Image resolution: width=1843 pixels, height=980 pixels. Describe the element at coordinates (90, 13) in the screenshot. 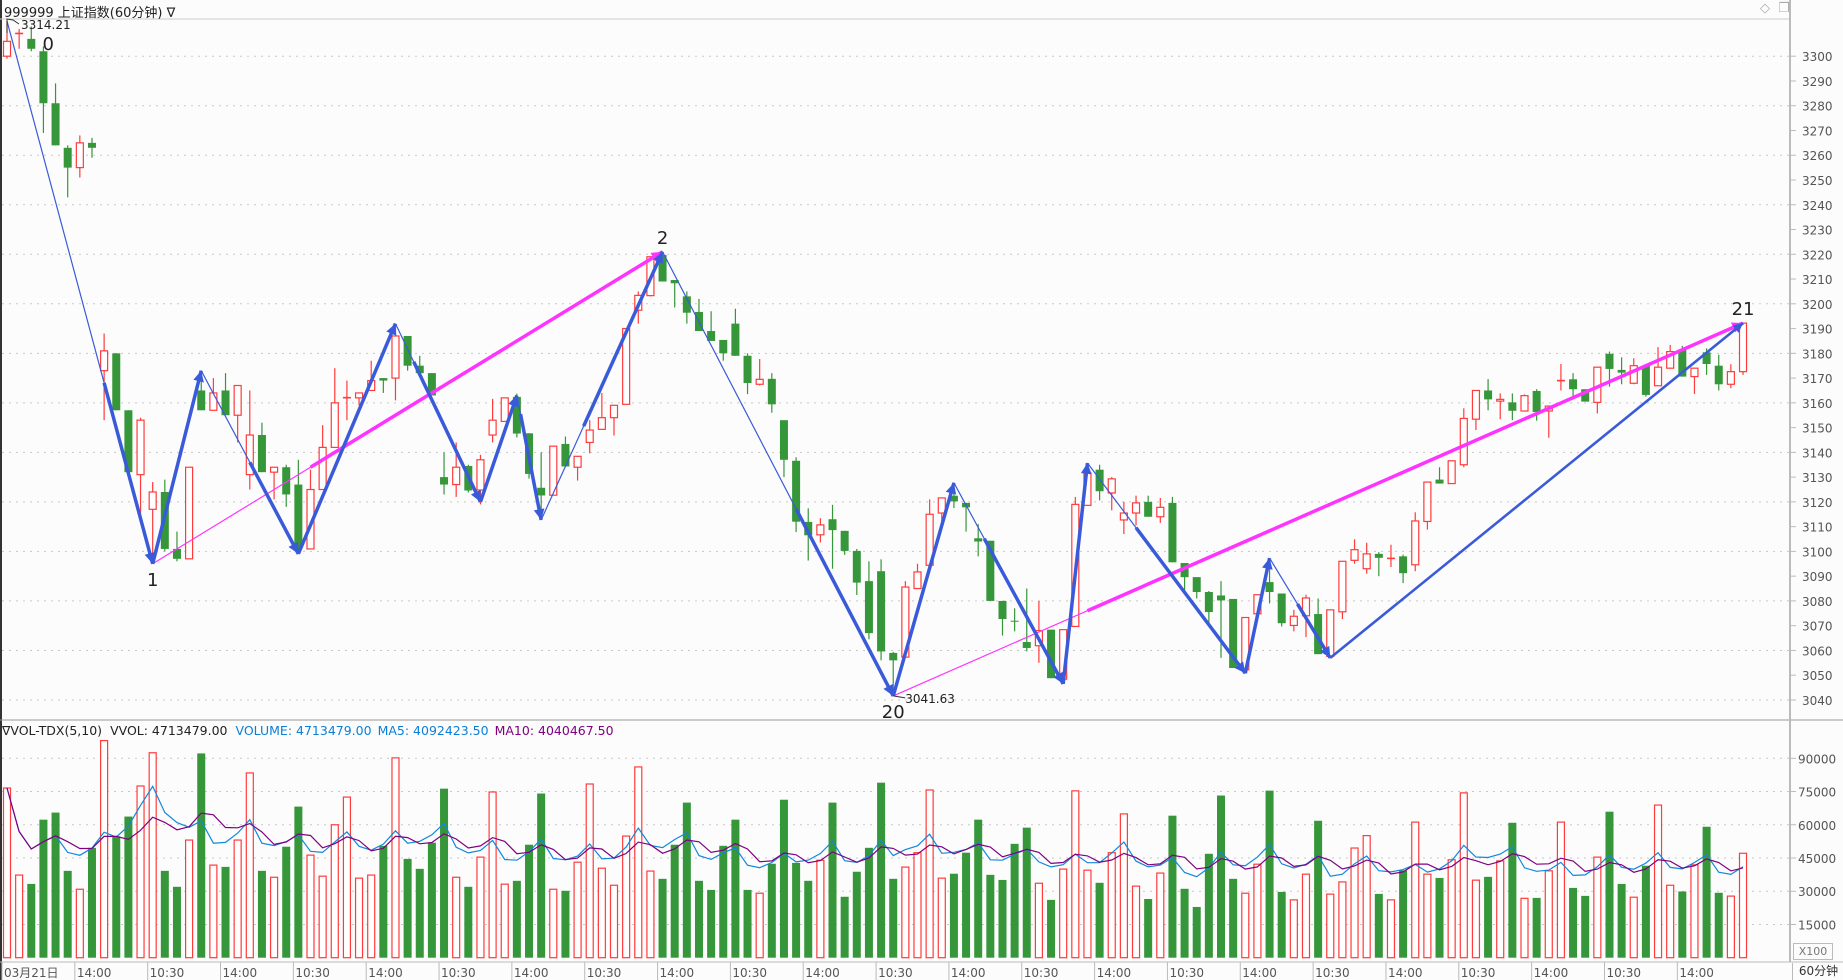

I see `chart-title: 999999 上证指数(60分钟) ∇` at that location.